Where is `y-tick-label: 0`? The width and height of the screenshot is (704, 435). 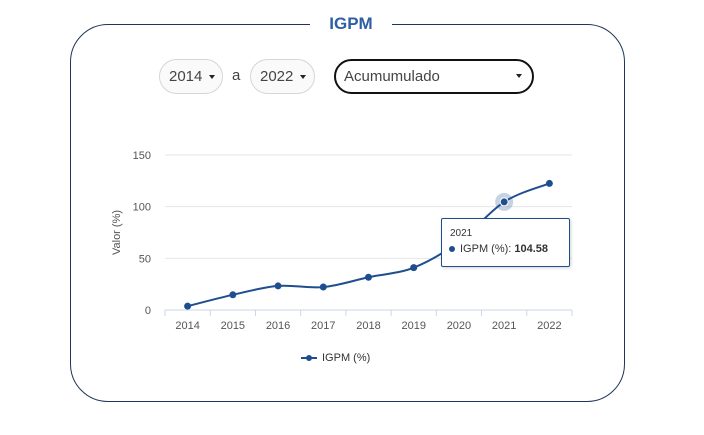 y-tick-label: 0 is located at coordinates (148, 311).